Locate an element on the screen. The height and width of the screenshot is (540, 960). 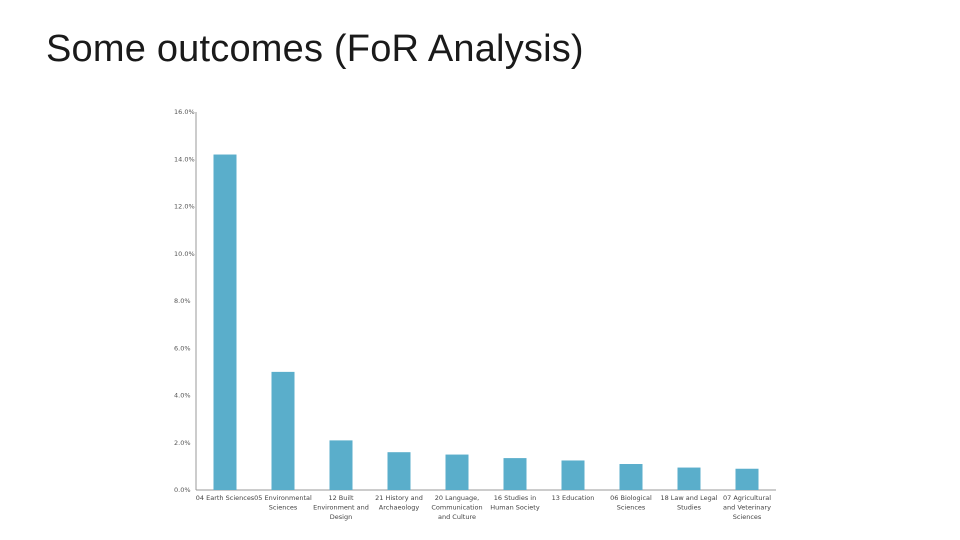
slide-title: Some outcomes (FoR Analysis) is located at coordinates (315, 49).